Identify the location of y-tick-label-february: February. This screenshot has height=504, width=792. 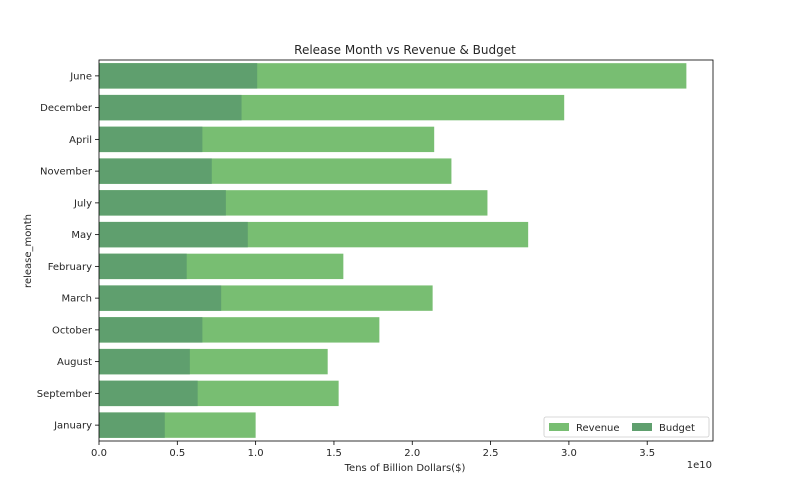
(70, 267).